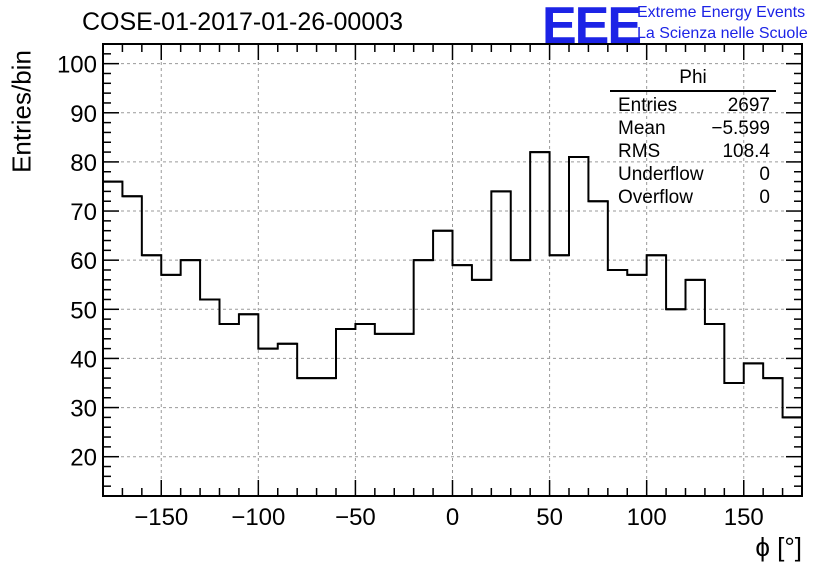  Describe the element at coordinates (648, 105) in the screenshot. I see `stats-label: Entries` at that location.